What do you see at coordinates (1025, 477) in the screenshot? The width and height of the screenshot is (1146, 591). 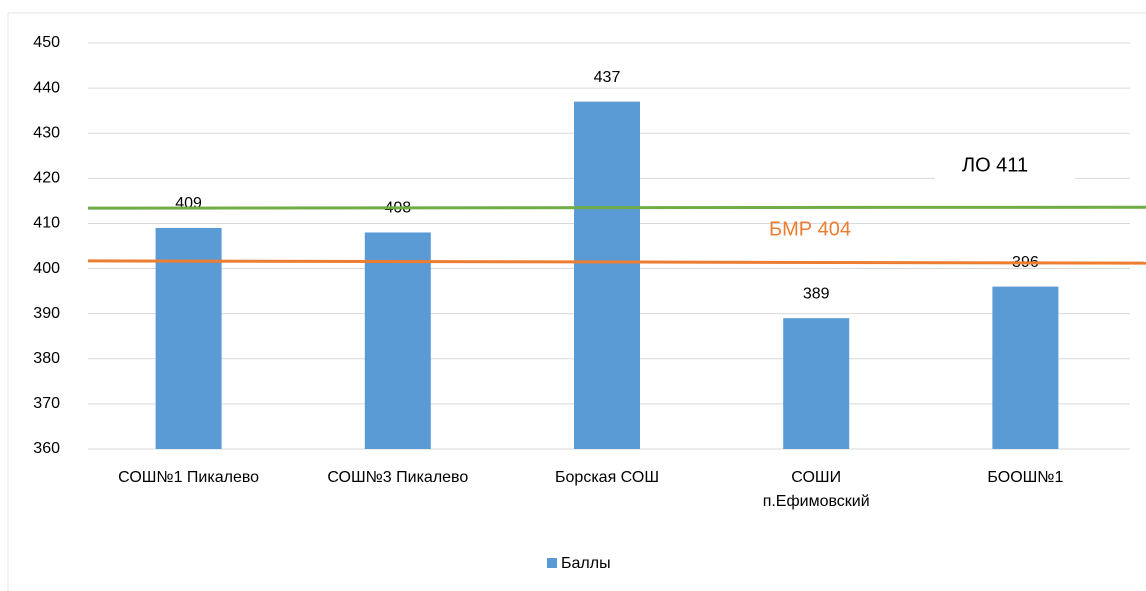 I see `x-tick-label: БООШ№1` at bounding box center [1025, 477].